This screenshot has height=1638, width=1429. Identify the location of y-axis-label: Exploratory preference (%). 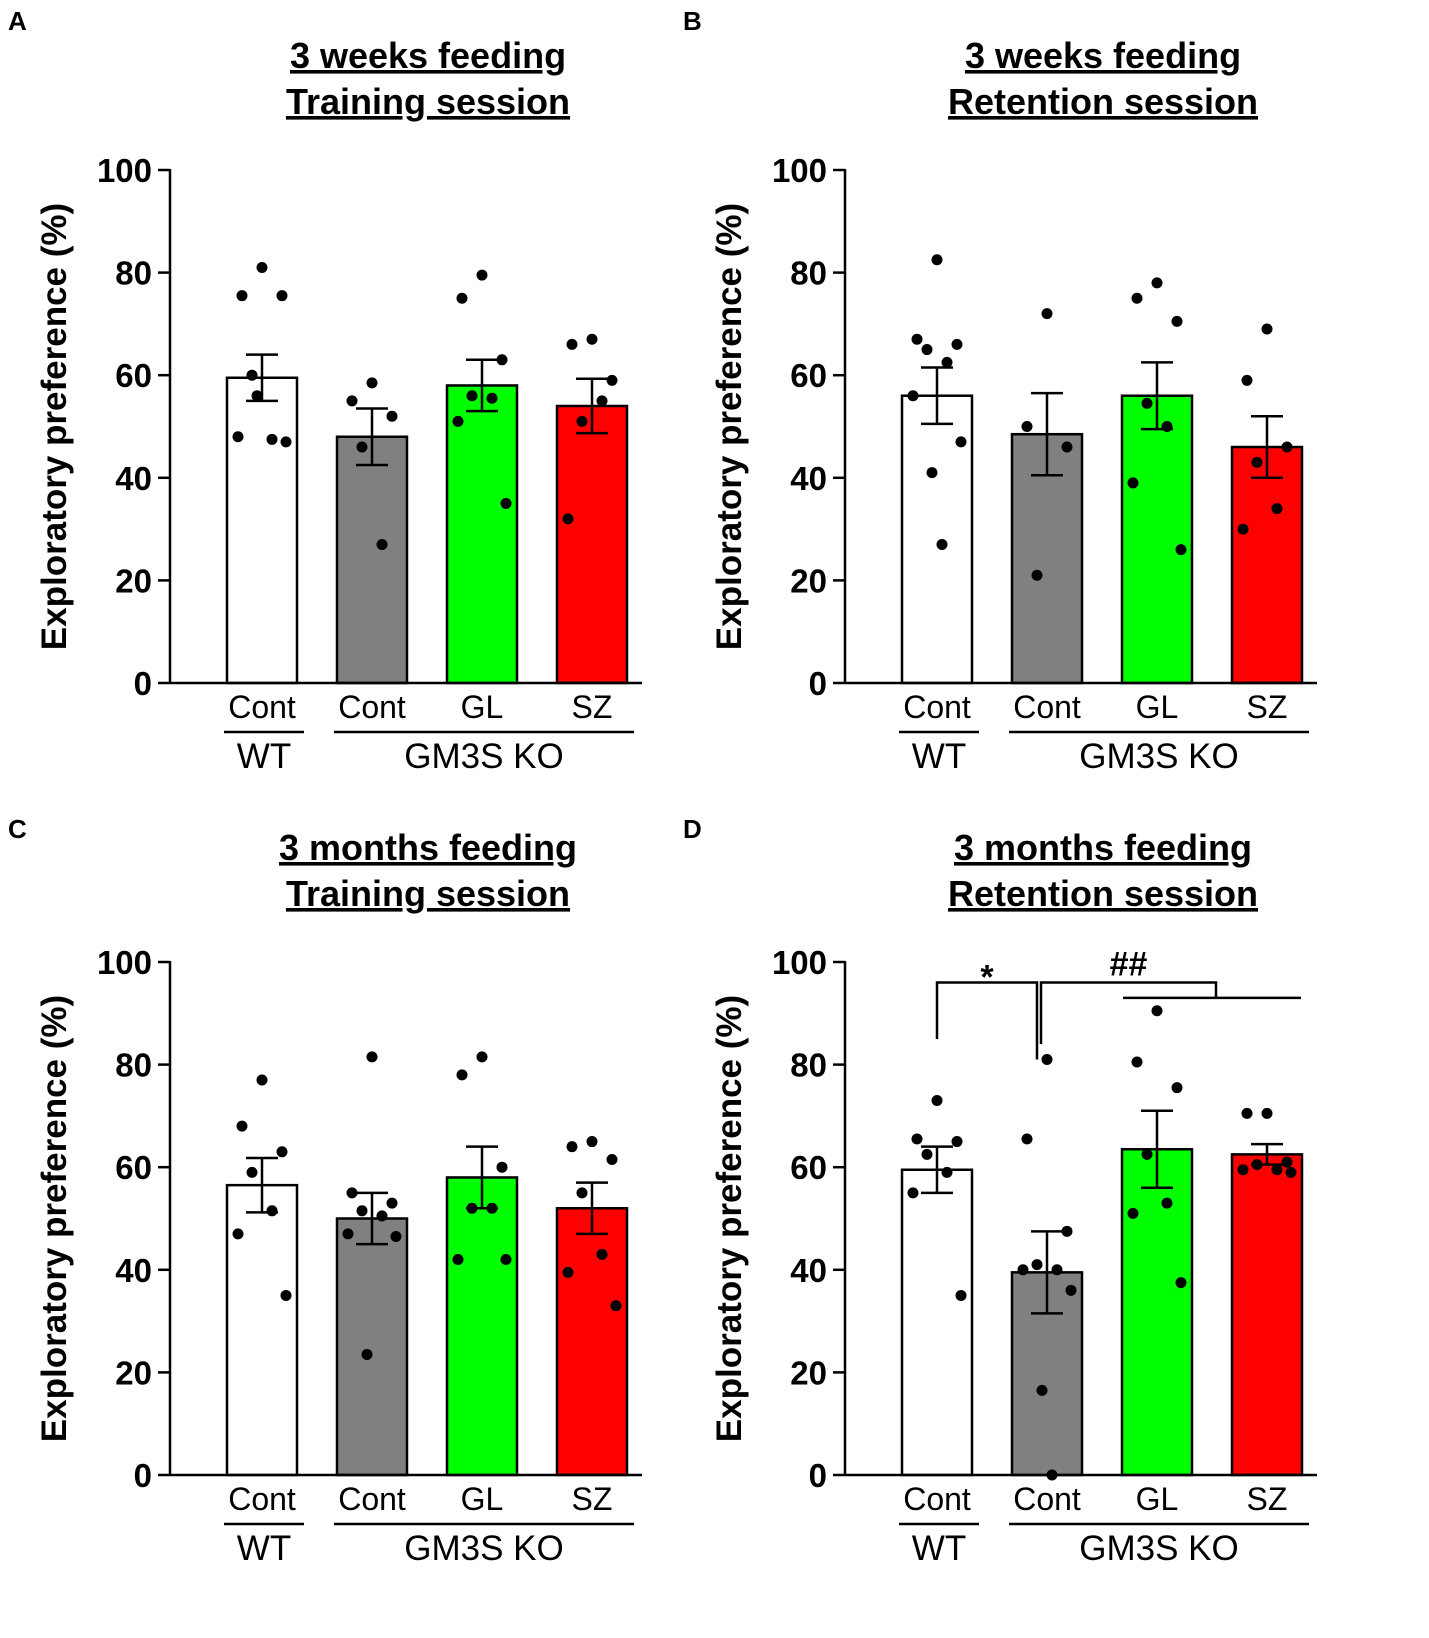
(54, 426).